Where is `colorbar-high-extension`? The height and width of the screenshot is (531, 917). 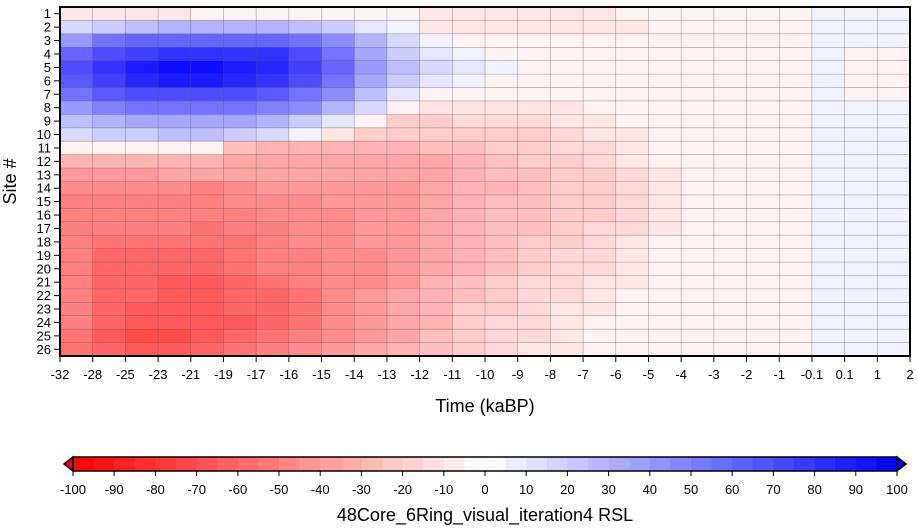
colorbar-high-extension is located at coordinates (902, 464).